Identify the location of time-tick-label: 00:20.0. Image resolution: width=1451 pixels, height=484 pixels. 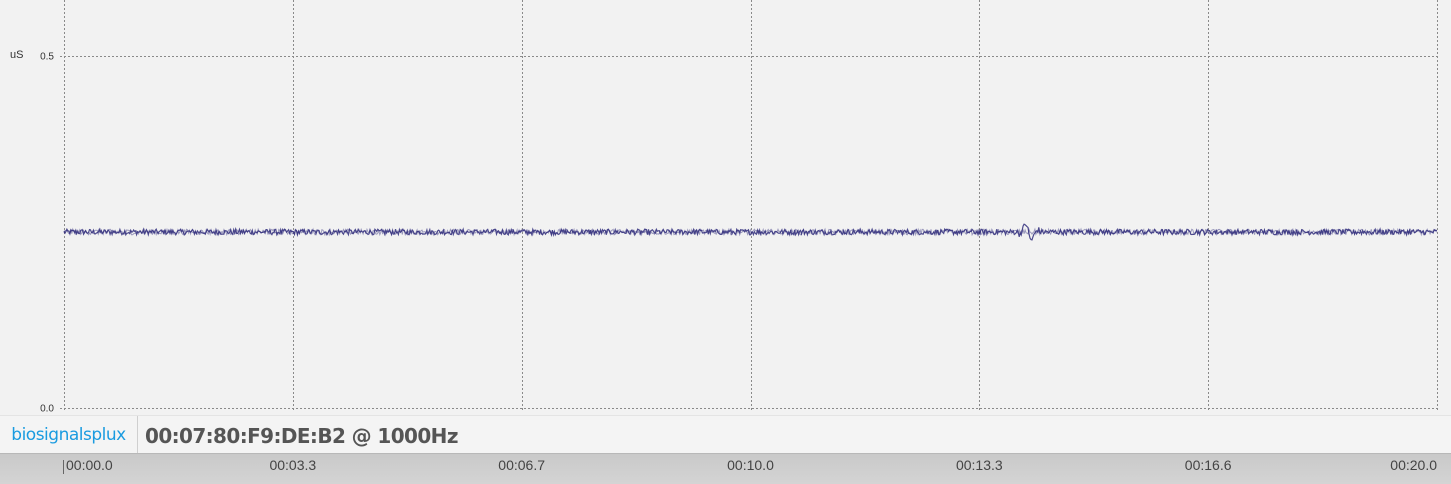
(1413, 465).